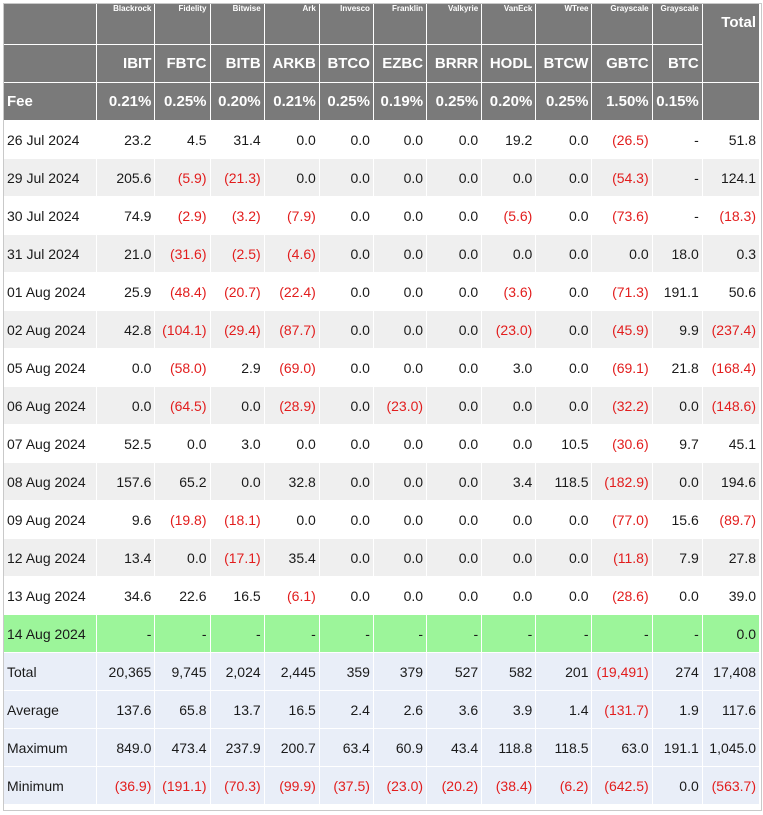  Describe the element at coordinates (183, 482) in the screenshot. I see `flow-value: 65.2` at that location.